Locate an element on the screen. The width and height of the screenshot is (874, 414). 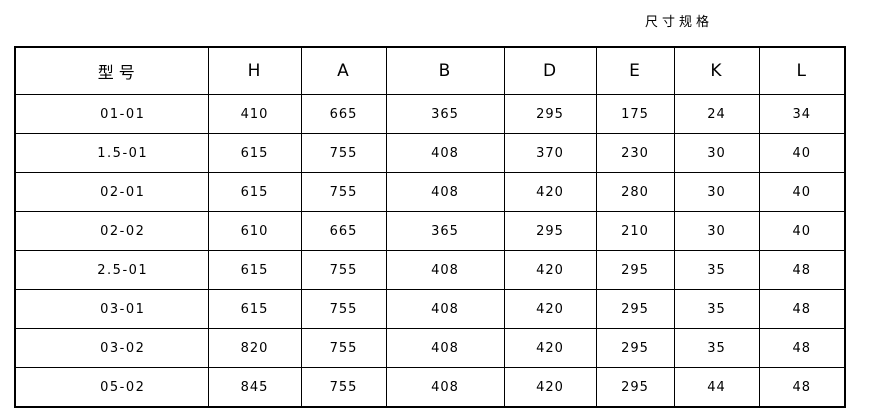
table-row: 05-02 845 755 408 420 295 44 48 is located at coordinates (430, 387).